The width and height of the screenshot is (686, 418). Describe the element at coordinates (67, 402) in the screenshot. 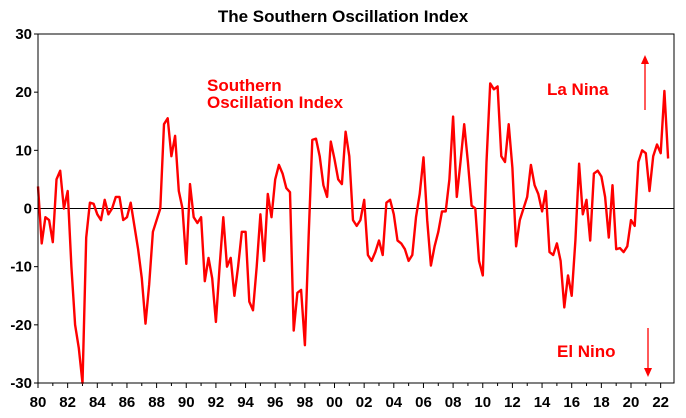

I see `x-tick-label: 82` at that location.